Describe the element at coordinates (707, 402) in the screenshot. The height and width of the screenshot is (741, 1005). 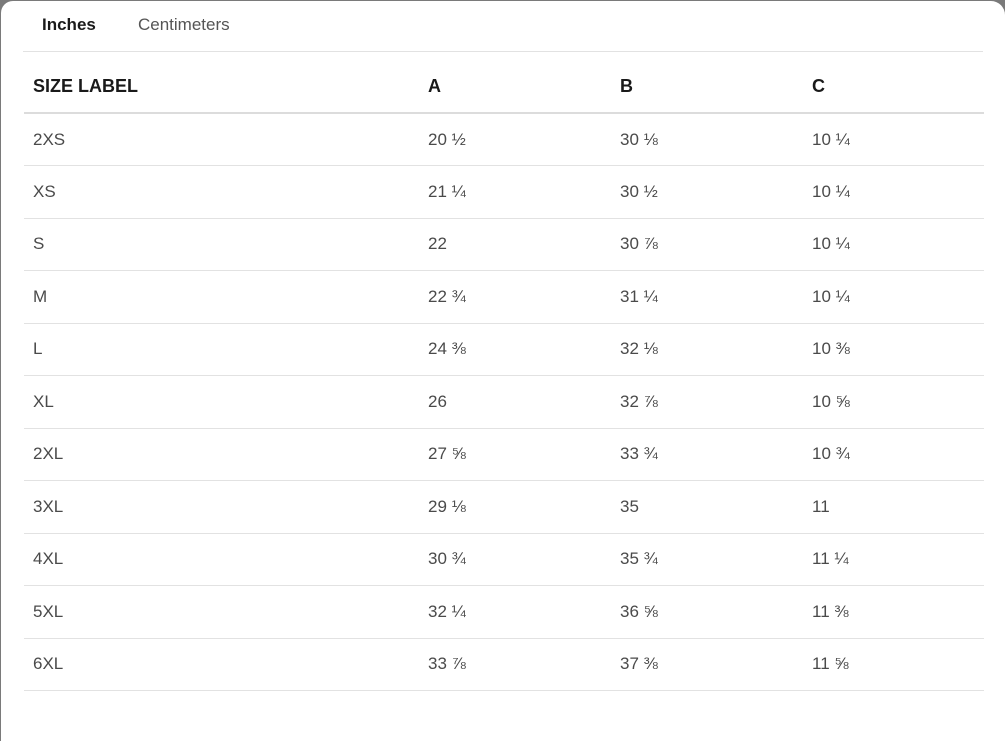
I see `b-cell: 32 ⅞` at that location.